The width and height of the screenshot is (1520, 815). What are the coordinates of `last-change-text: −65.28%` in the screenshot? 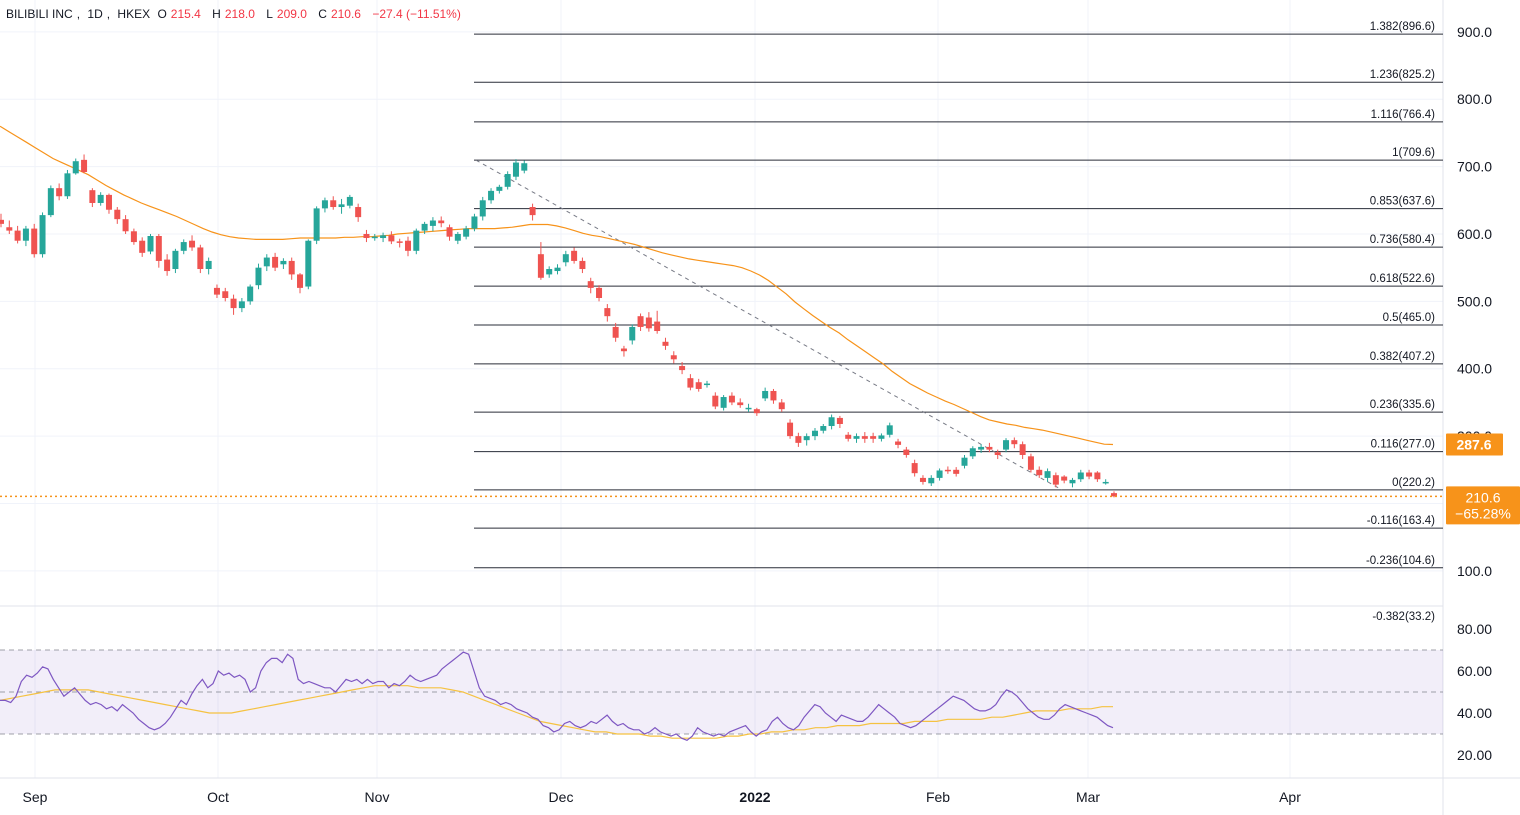 It's located at (1483, 513).